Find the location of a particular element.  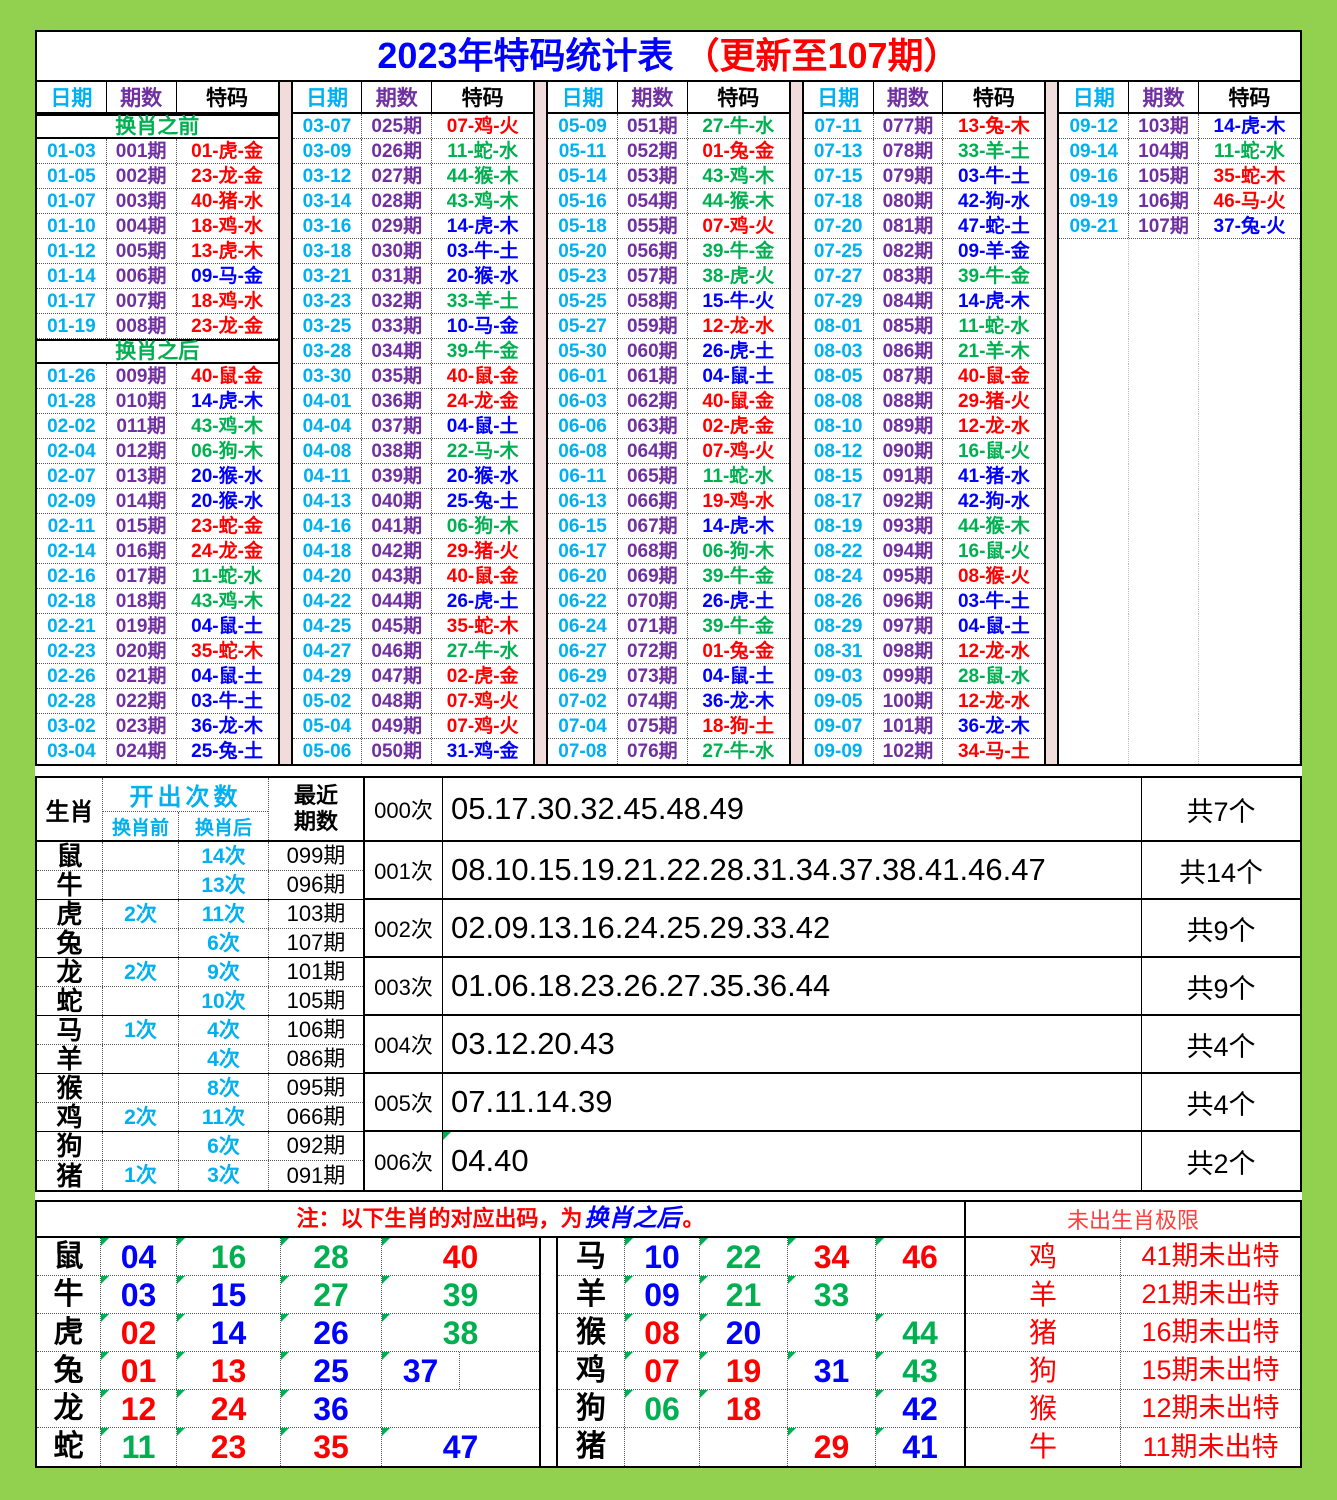

period-row: 01-07 003期 40-猪-水 is located at coordinates (157, 201).